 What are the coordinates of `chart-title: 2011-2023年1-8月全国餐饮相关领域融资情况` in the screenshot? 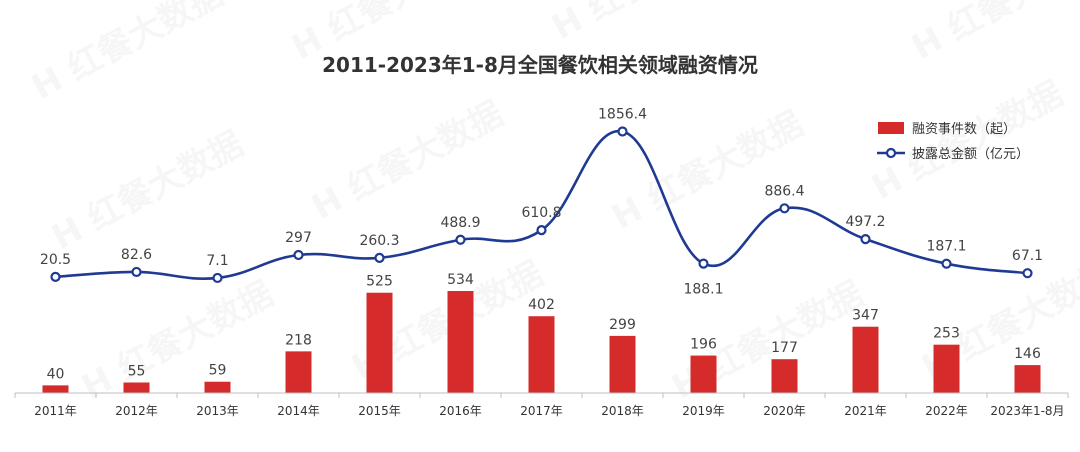 It's located at (540, 65).